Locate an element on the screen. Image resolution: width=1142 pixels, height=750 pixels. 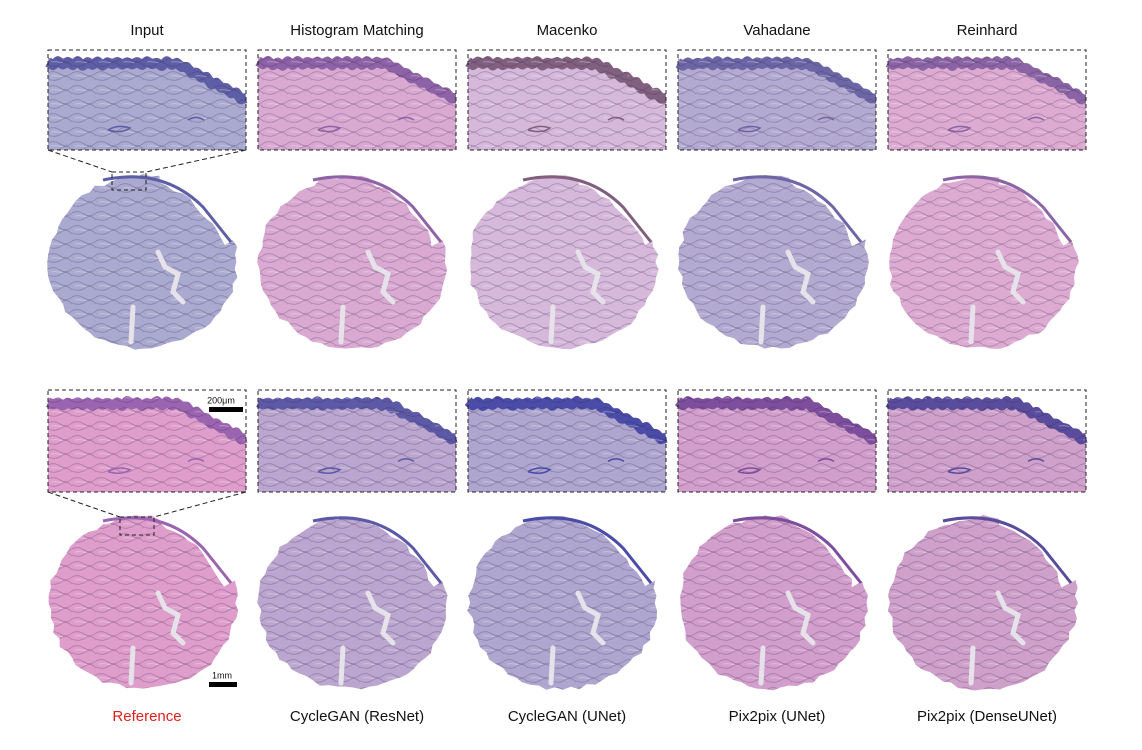
panel-label: Reinhard is located at coordinates (987, 30).